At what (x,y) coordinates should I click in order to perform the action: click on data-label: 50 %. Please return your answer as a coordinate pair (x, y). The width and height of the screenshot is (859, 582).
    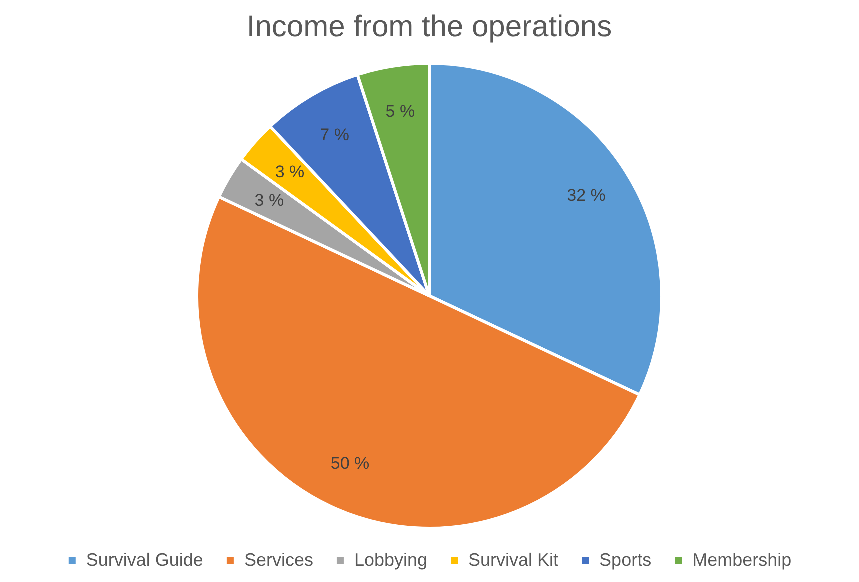
    Looking at the image, I should click on (350, 463).